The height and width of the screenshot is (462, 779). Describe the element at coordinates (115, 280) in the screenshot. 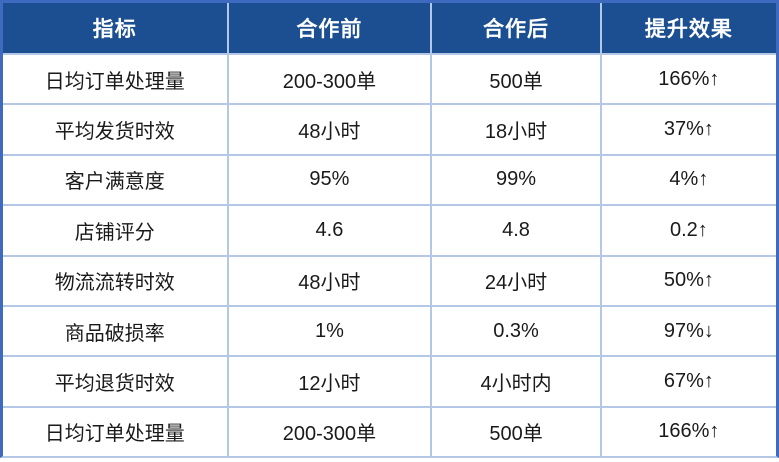

I see `table-cell: 物流流转时效` at that location.